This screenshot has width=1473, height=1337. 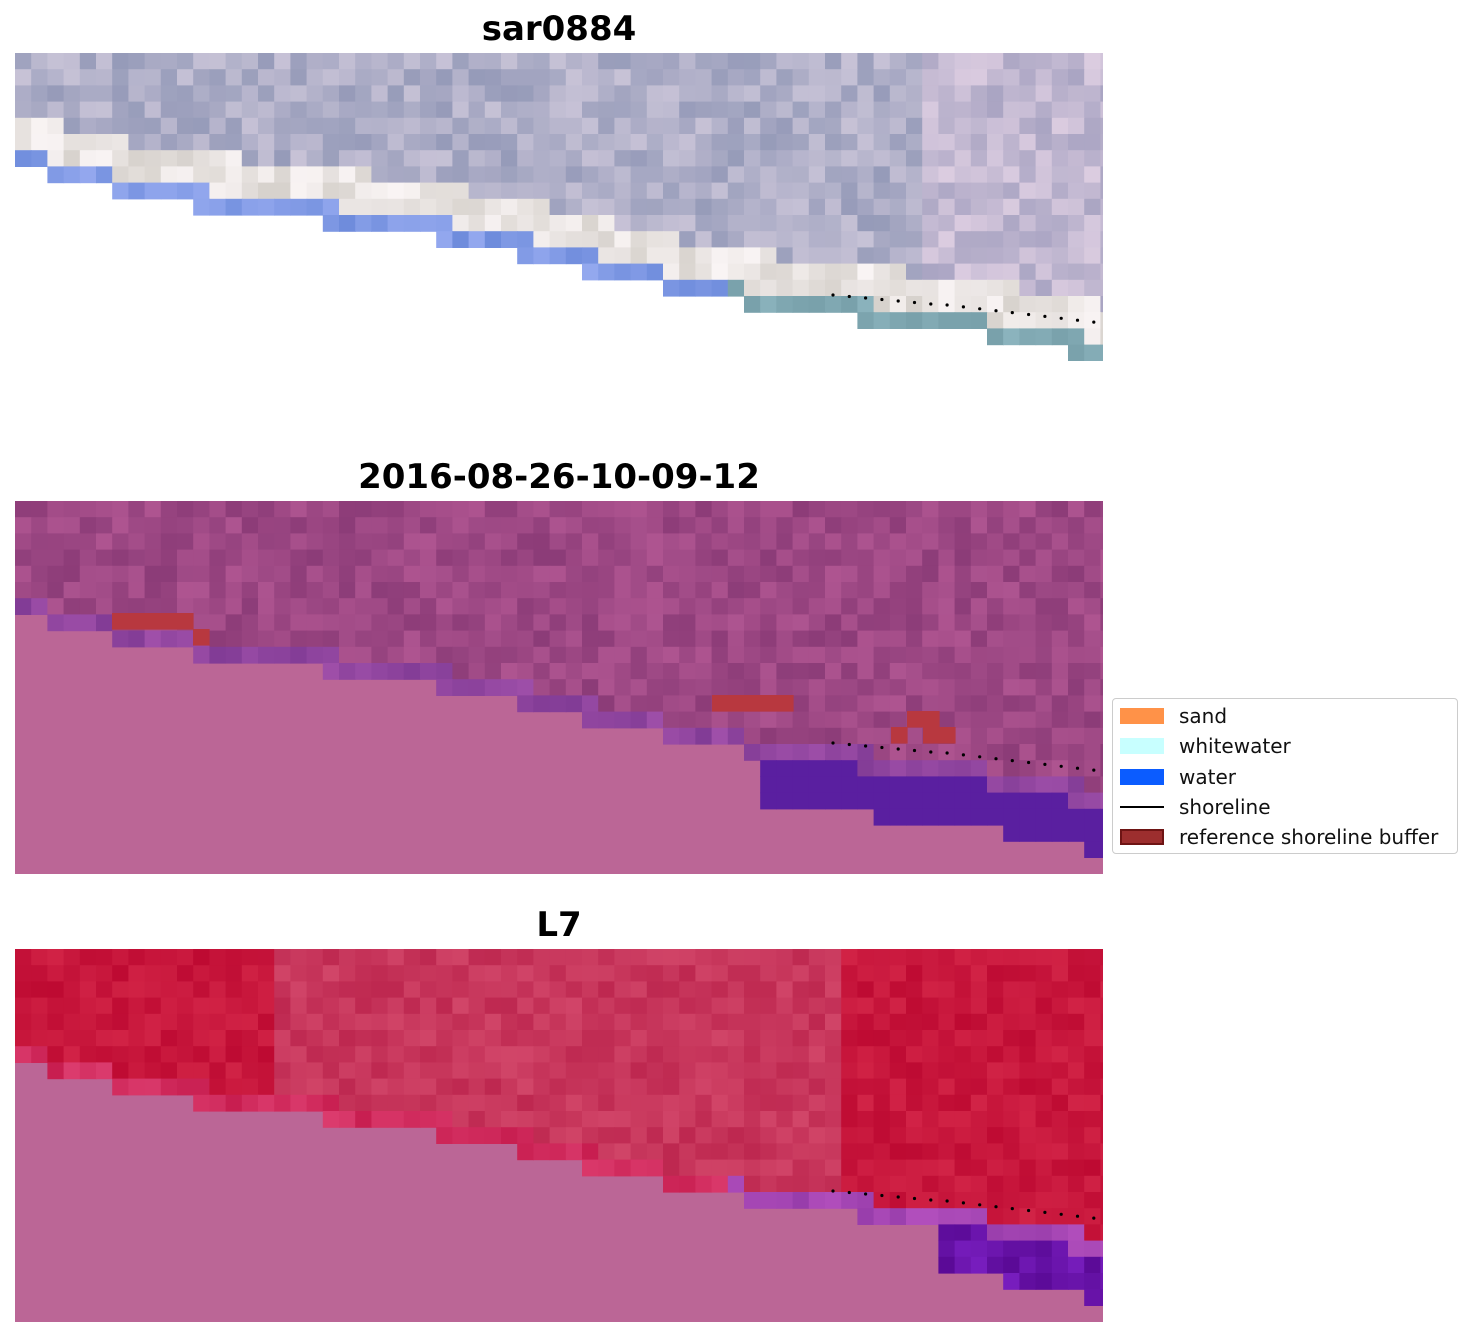 I want to click on legend-label-shoreline: shoreline, so click(x=1225, y=807).